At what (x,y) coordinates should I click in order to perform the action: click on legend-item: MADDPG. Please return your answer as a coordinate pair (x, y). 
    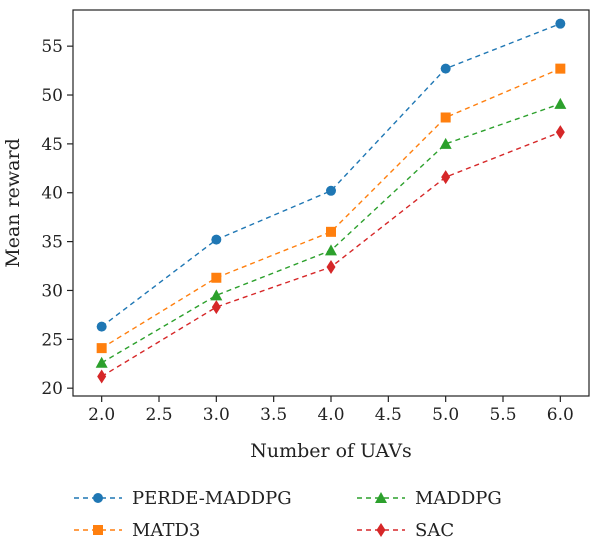
    Looking at the image, I should click on (429, 498).